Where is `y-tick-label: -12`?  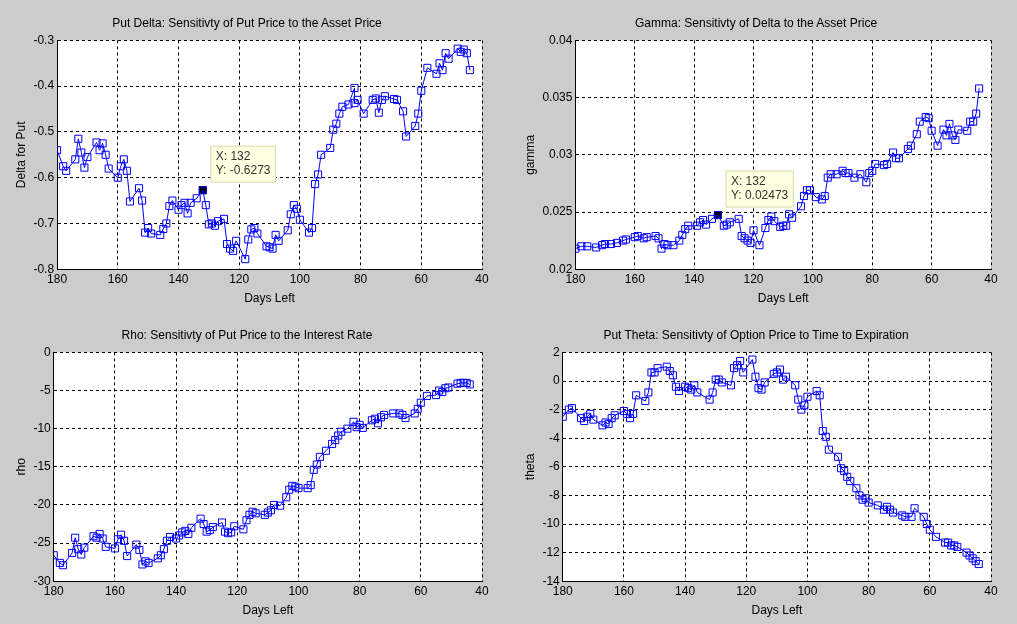 y-tick-label: -12 is located at coordinates (551, 551).